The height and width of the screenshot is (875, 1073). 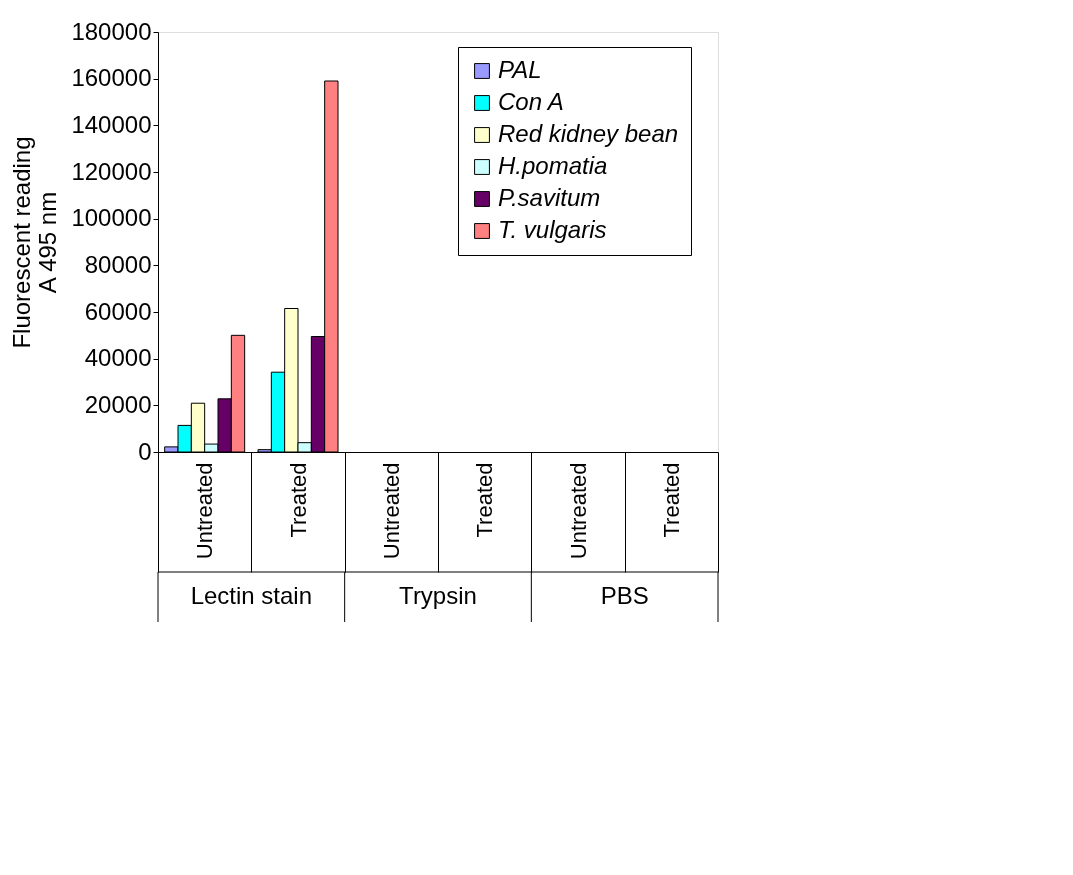 I want to click on legend-label: H.pomatia, so click(x=553, y=165).